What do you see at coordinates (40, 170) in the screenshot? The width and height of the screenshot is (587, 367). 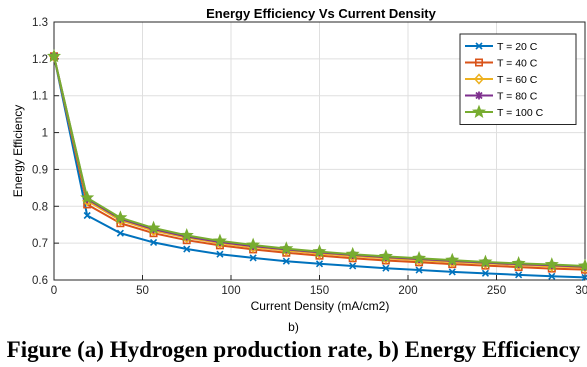 I see `y-tick-label: 0.9` at bounding box center [40, 170].